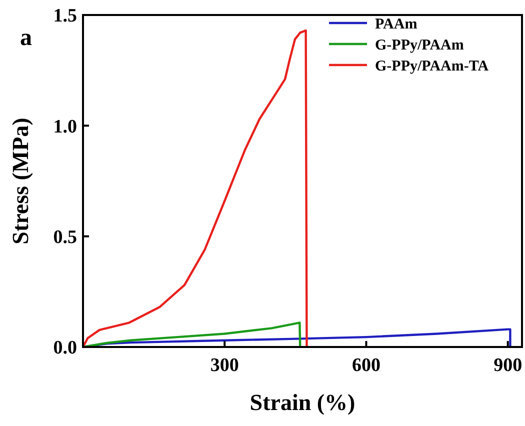 This screenshot has height=426, width=525. I want to click on x-tick-label: 900, so click(508, 365).